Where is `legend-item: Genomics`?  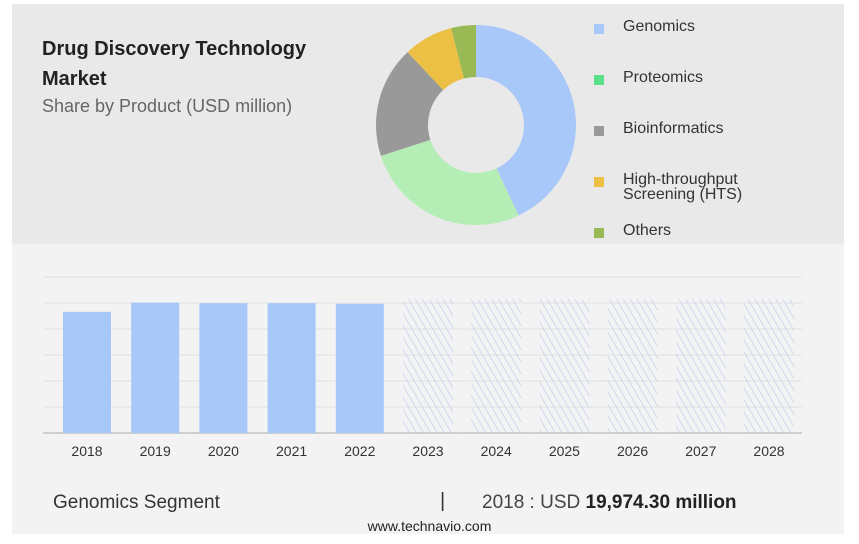
legend-item: Genomics is located at coordinates (683, 26).